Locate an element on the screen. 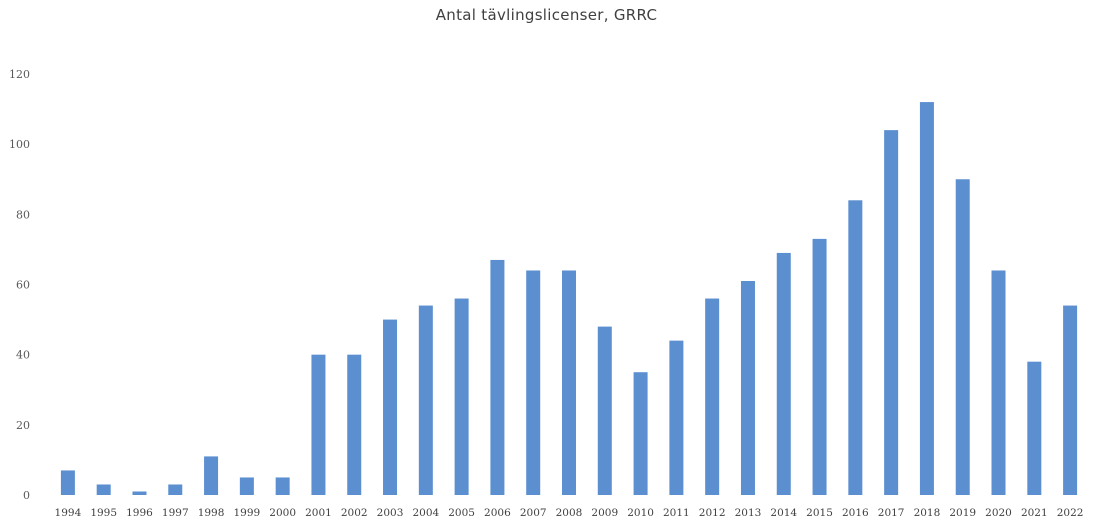 This screenshot has height=522, width=1093. bar-1995 is located at coordinates (103, 489).